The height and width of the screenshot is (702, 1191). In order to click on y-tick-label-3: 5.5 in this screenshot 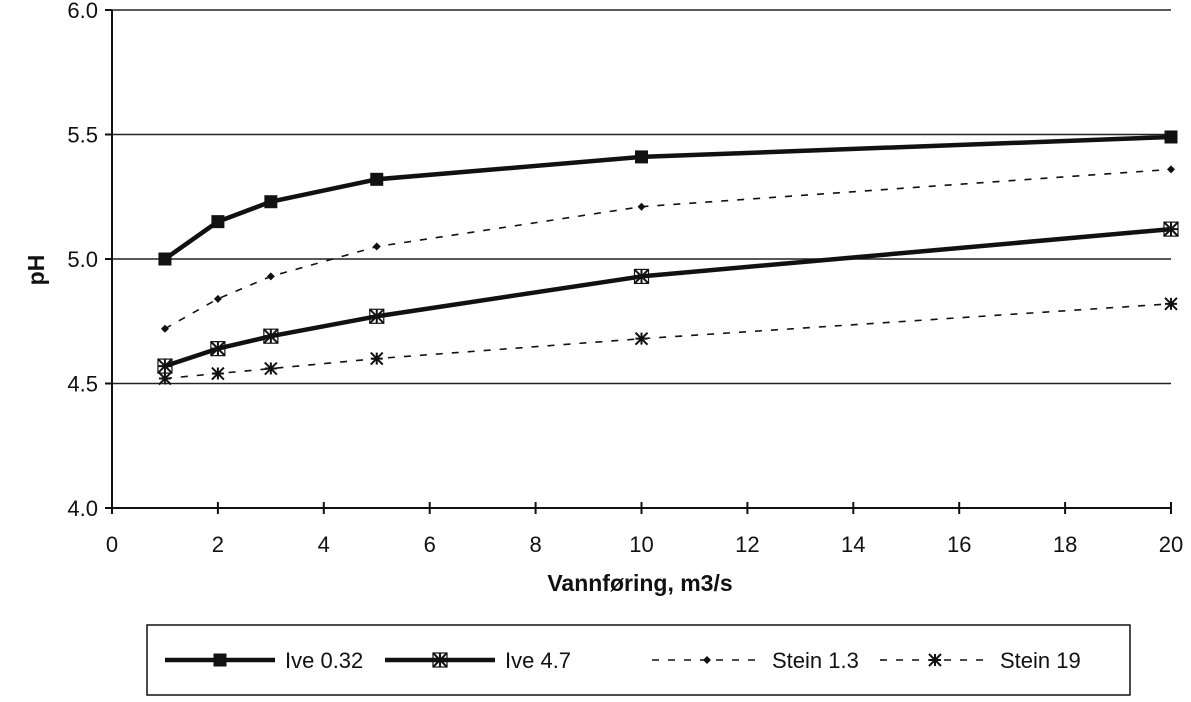, I will do `click(82, 135)`.